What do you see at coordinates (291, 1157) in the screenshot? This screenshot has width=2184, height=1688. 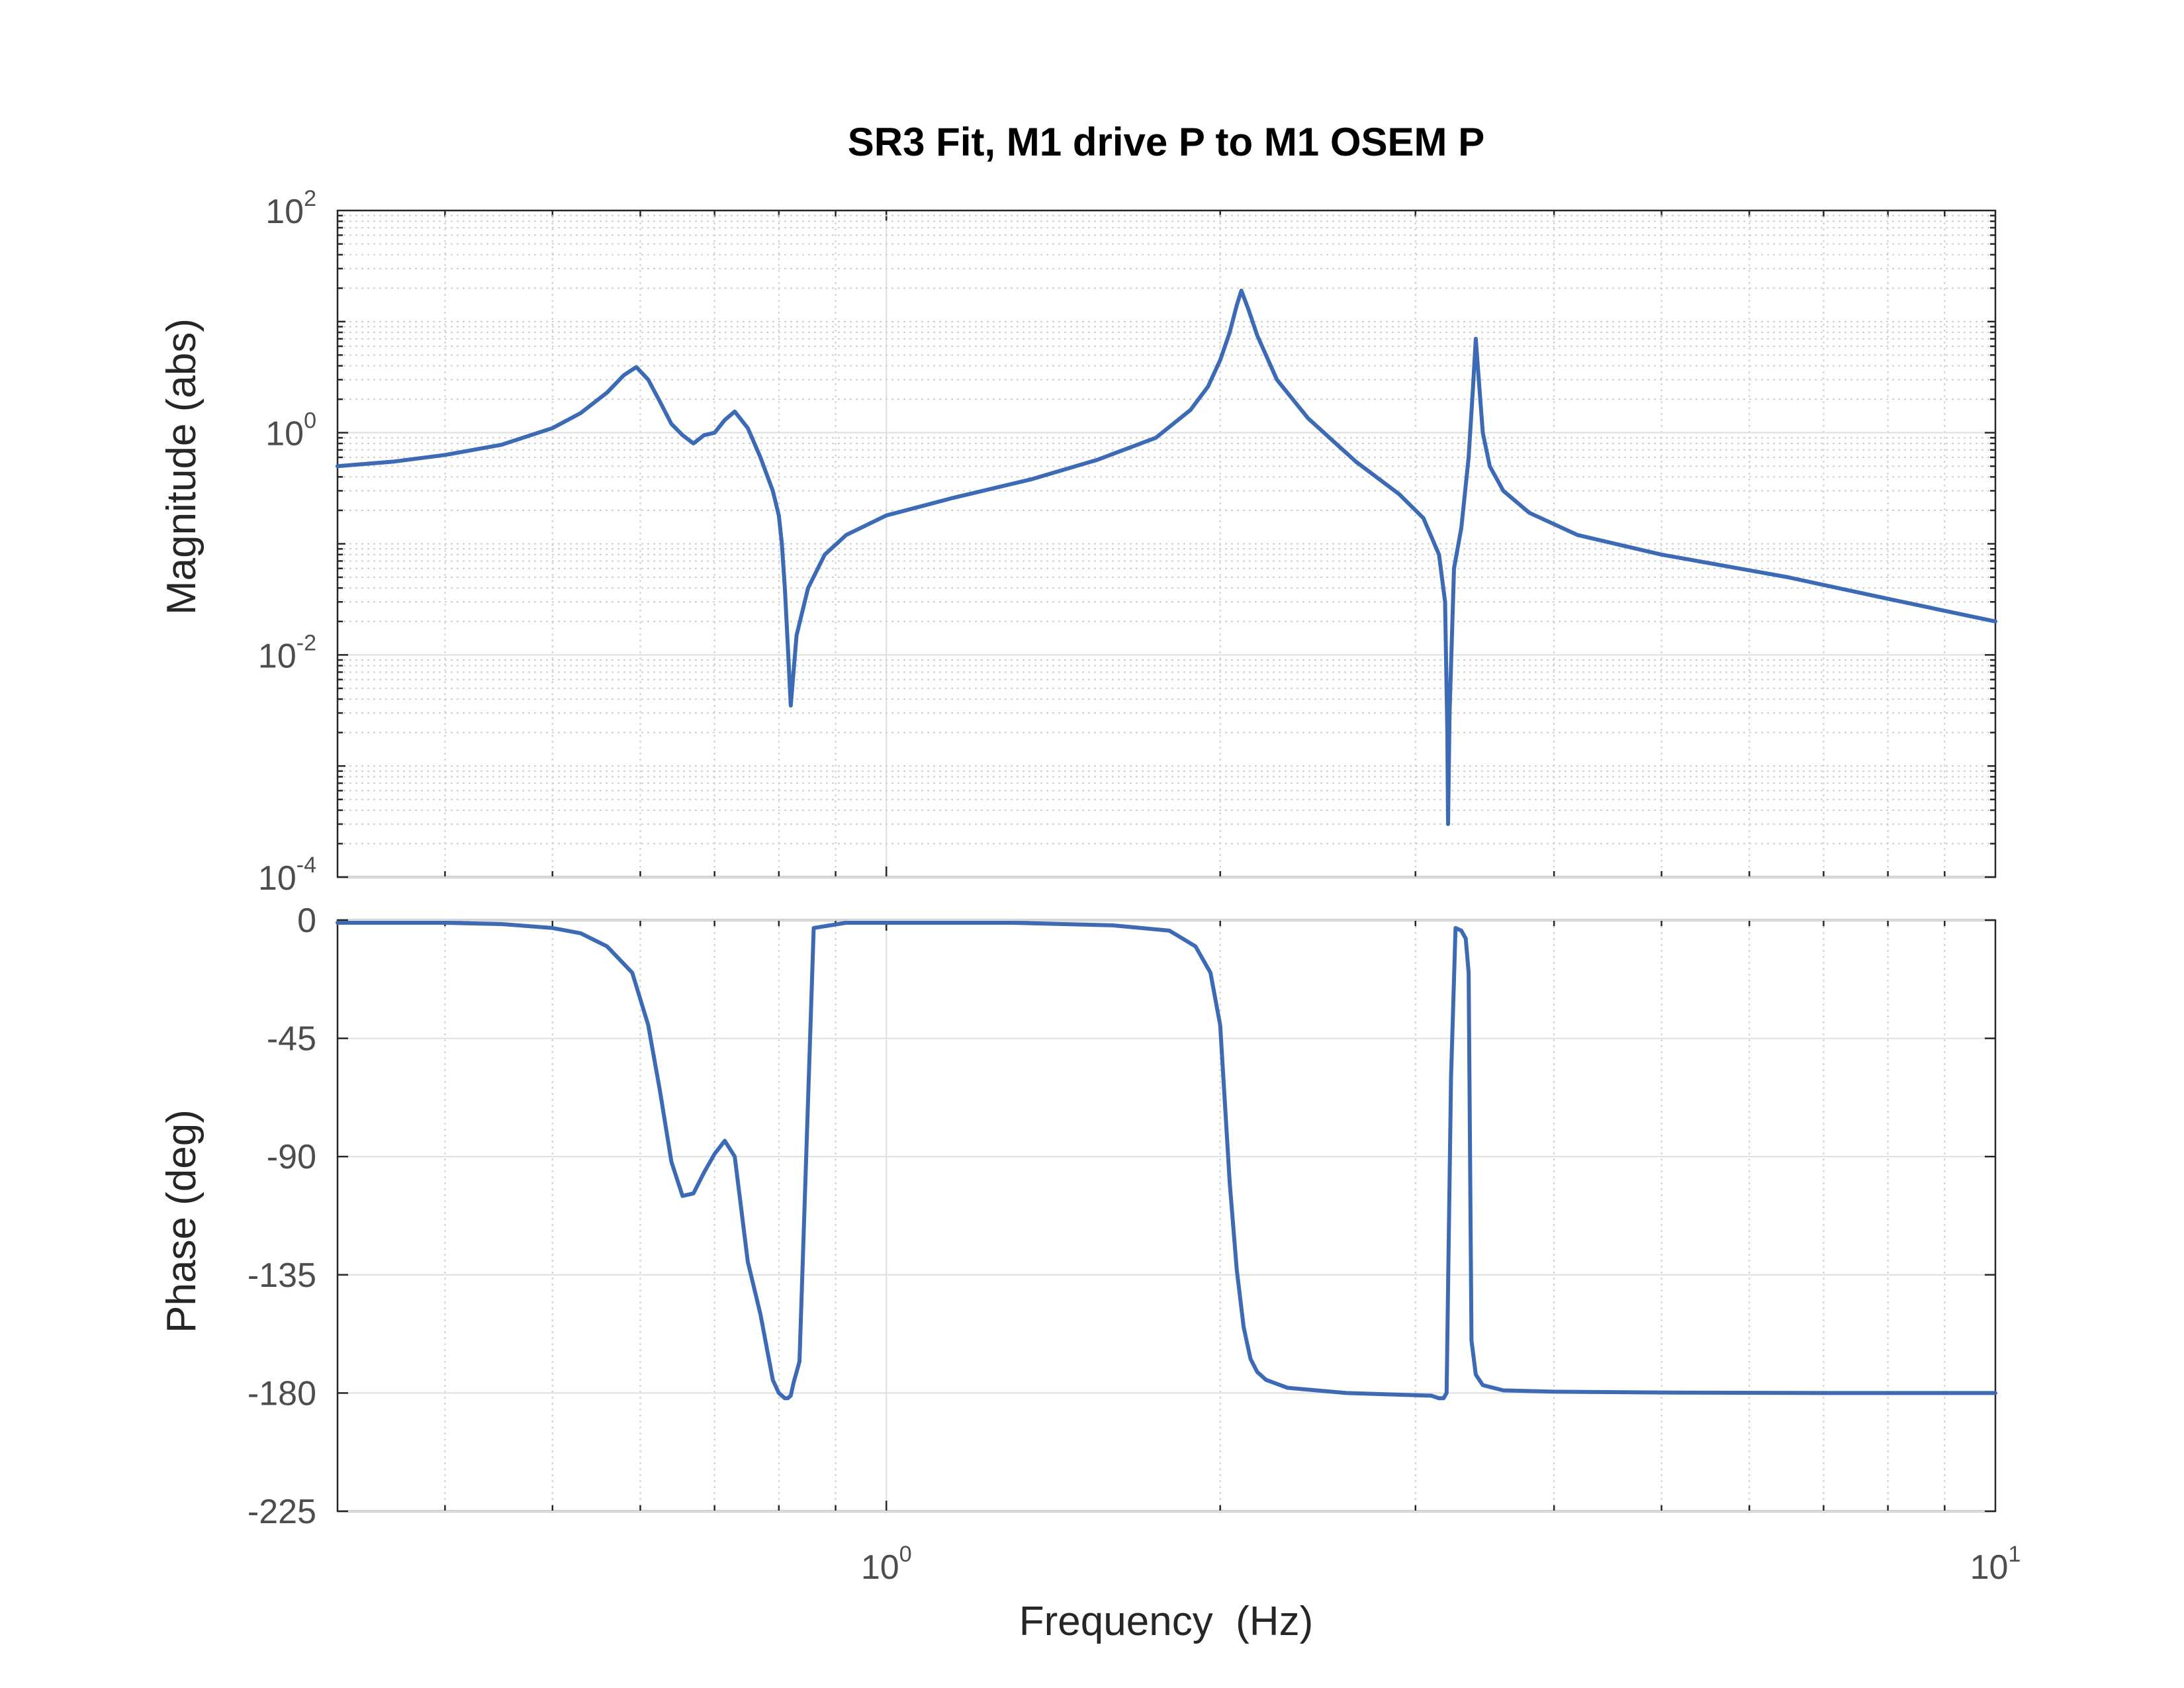 I see `phase-y-tick-label: -90` at bounding box center [291, 1157].